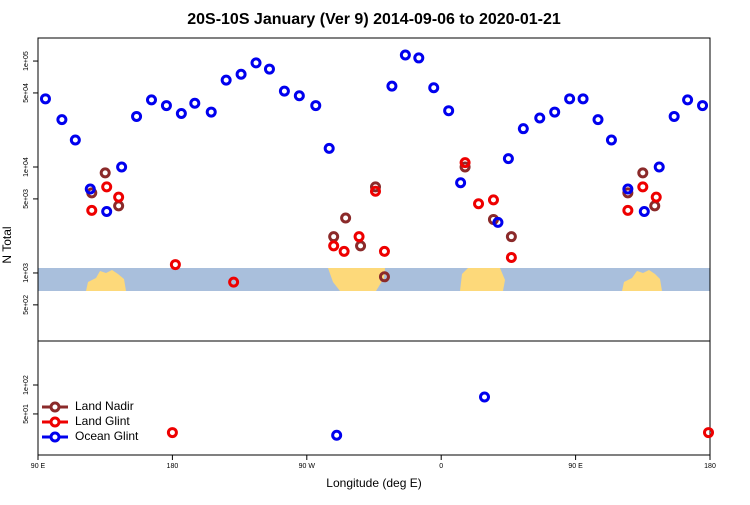 This screenshot has width=750, height=505. I want to click on x-axis-label: Longitude (deg E), so click(373, 483).